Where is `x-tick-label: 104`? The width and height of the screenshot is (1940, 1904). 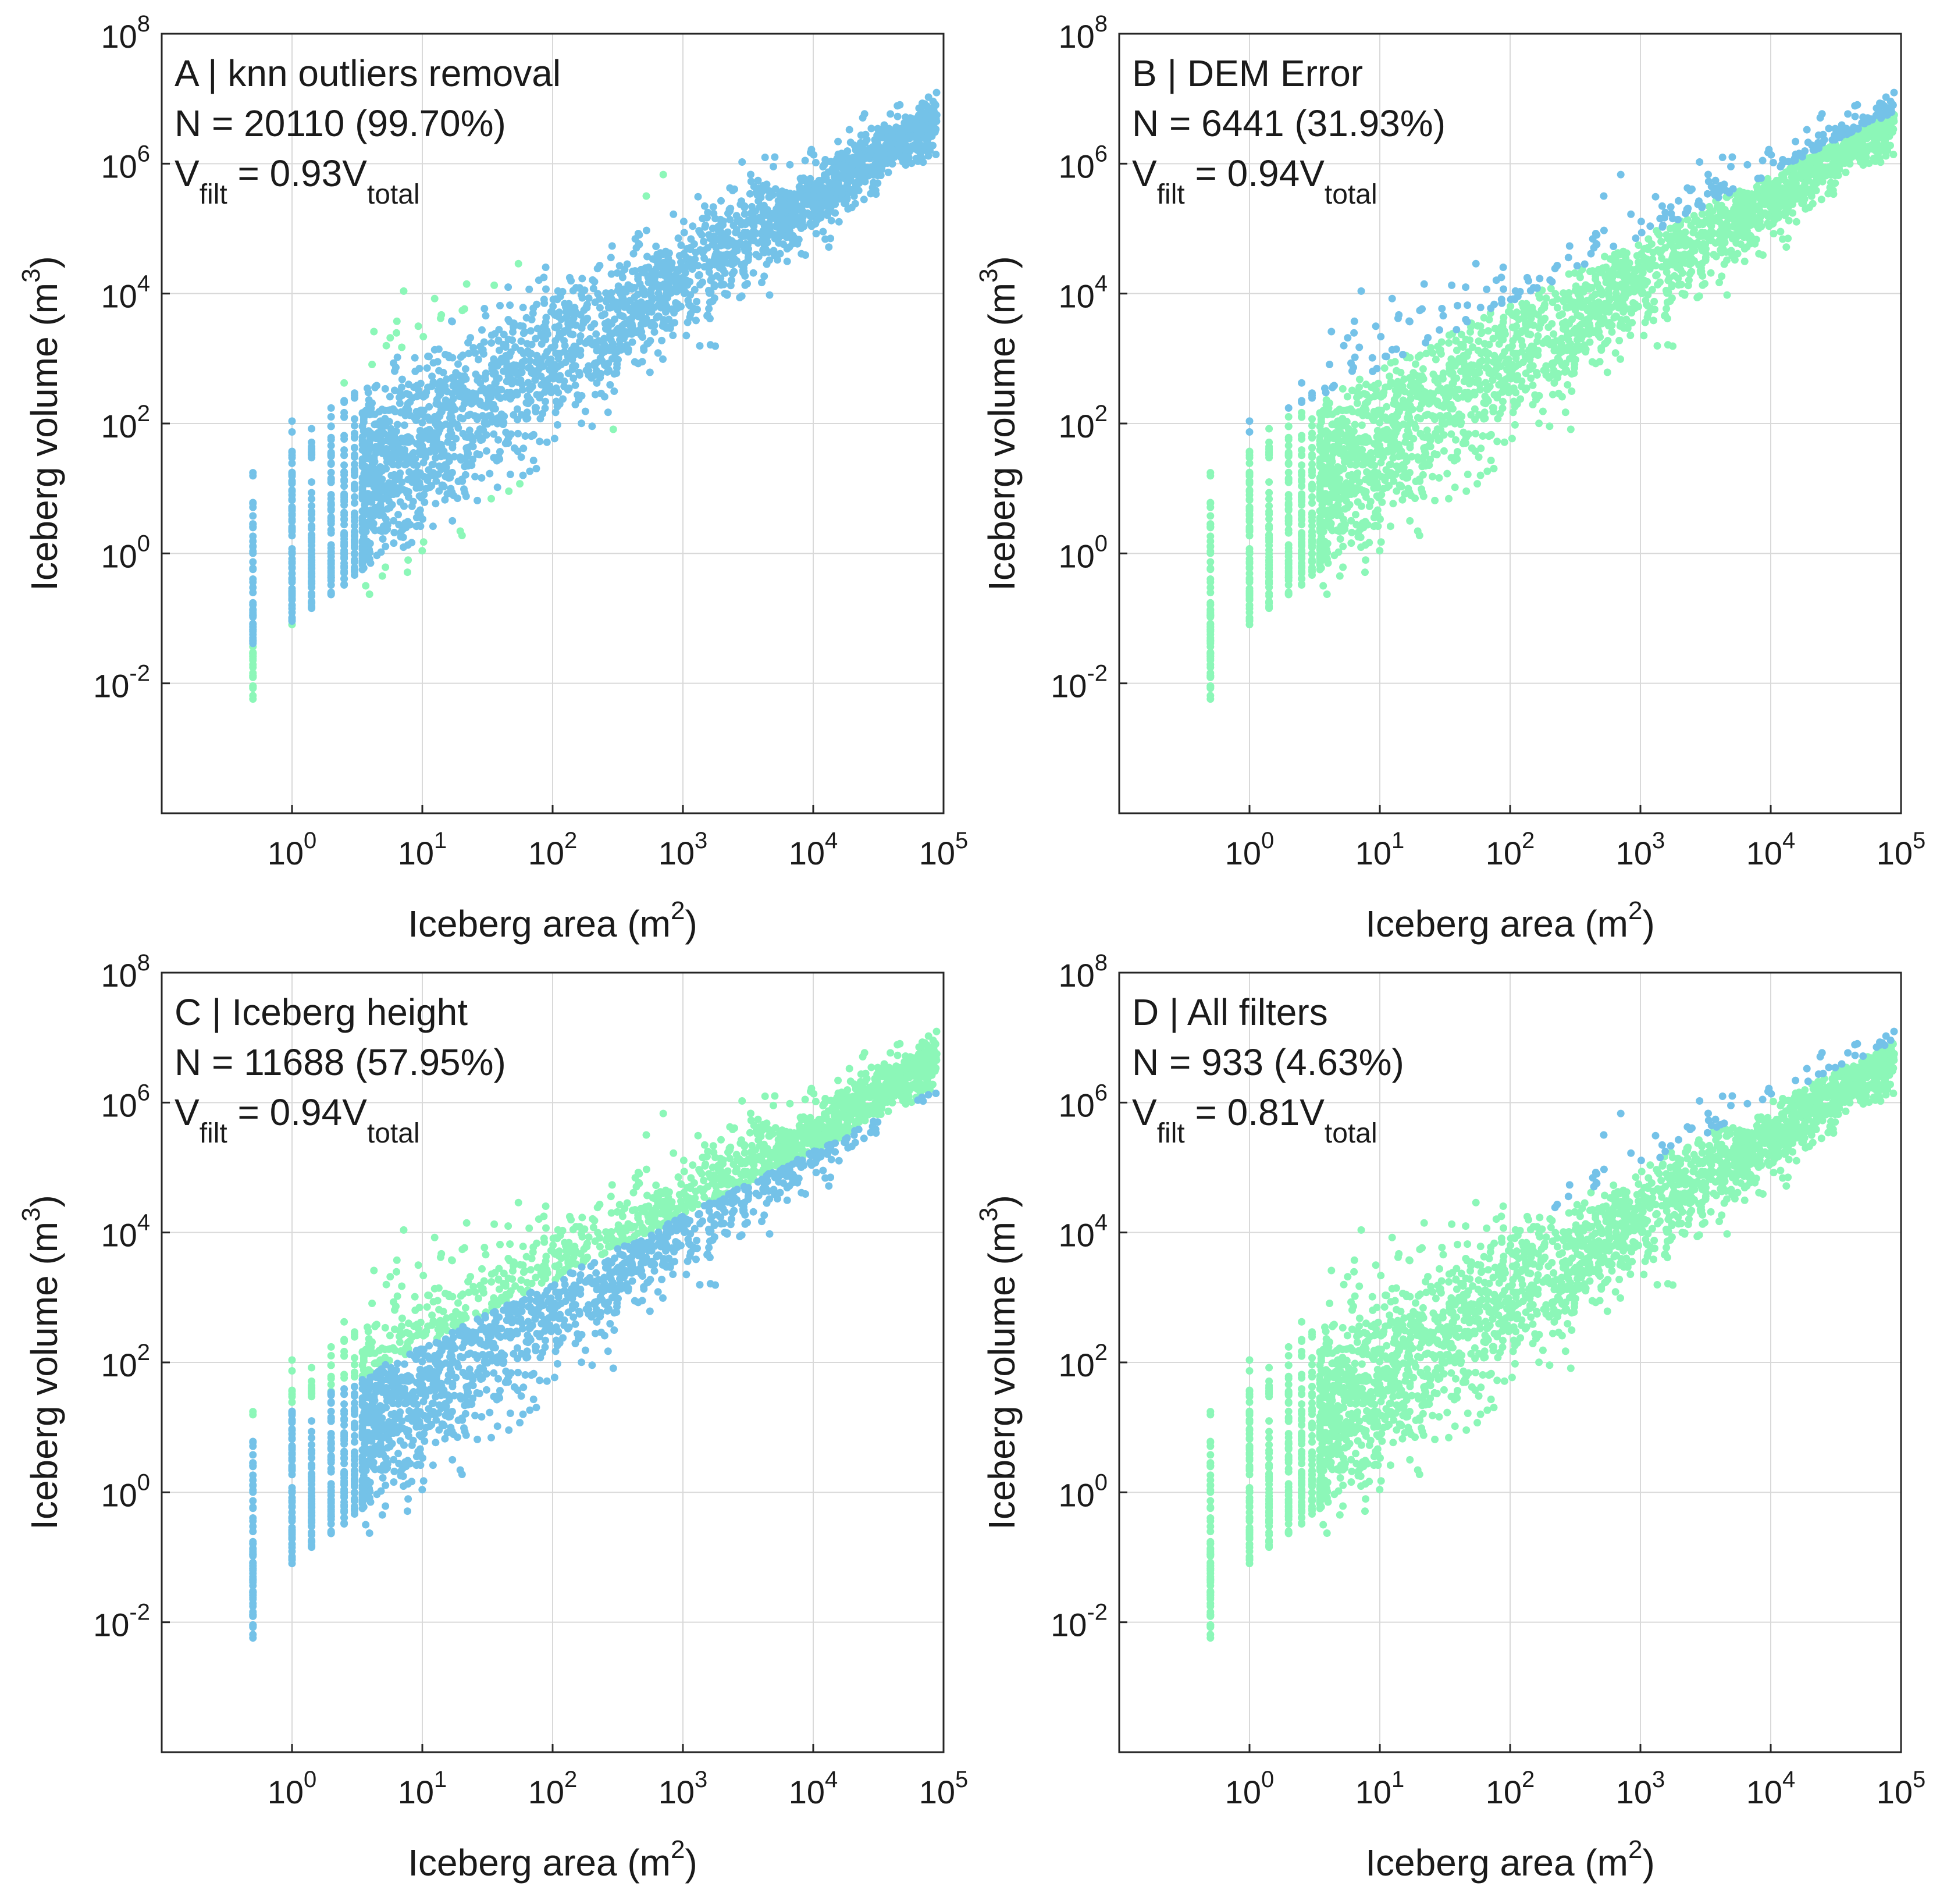
x-tick-label: 104 is located at coordinates (813, 849).